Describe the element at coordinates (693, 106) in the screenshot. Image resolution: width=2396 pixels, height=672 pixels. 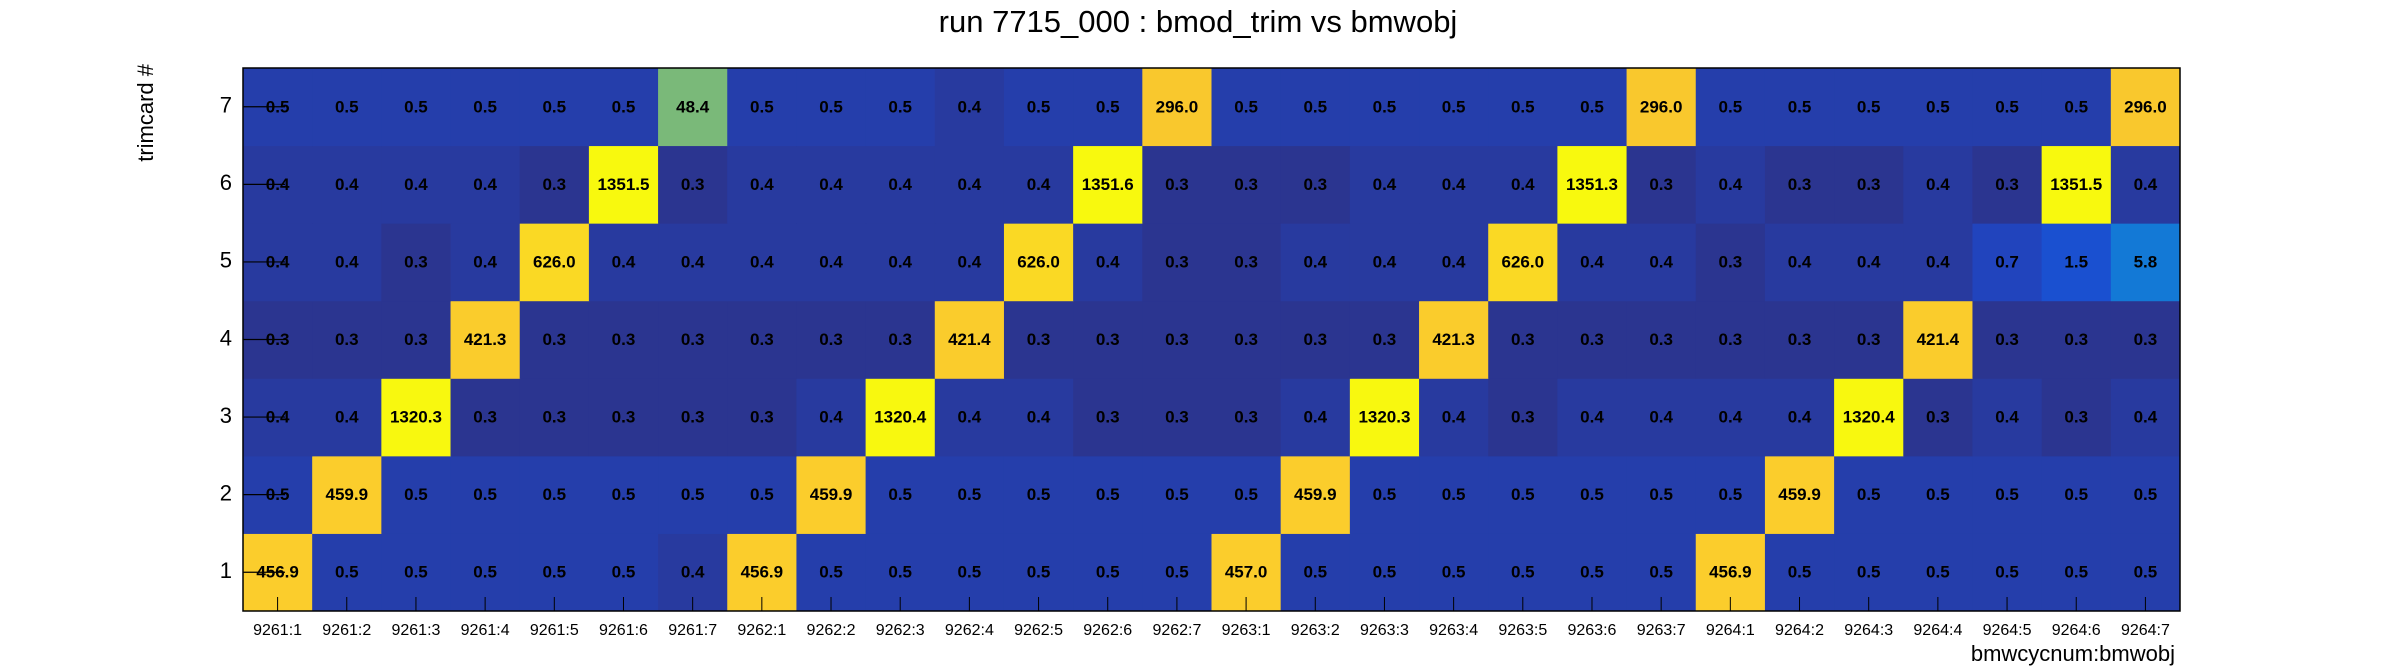
I see `cell-label: 48.4` at that location.